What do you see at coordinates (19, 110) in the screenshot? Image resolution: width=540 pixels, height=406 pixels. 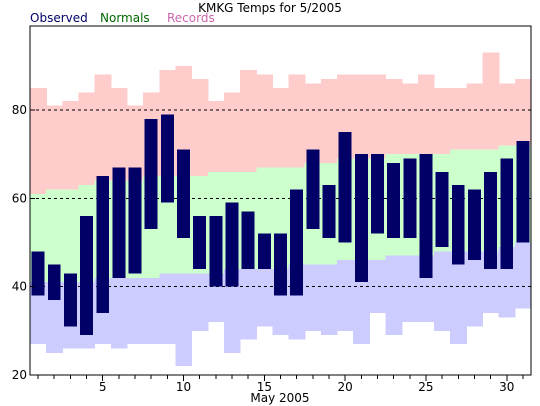 I see `y-tick-label-80: 80` at bounding box center [19, 110].